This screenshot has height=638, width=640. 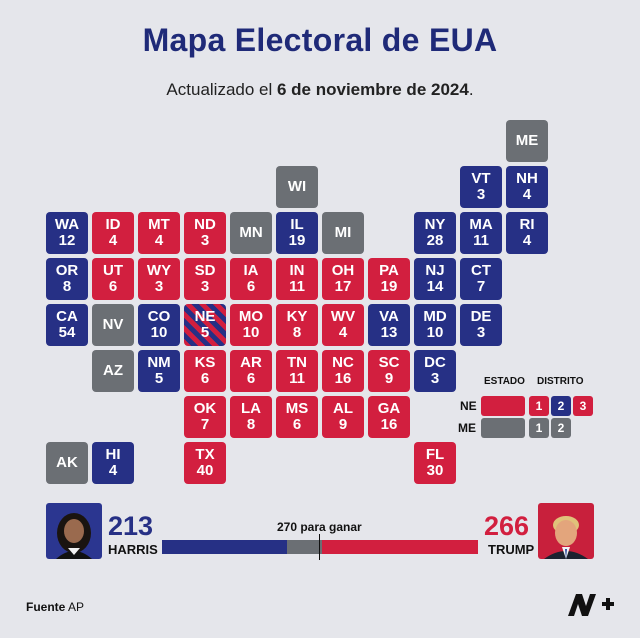 I want to click on state-abbr: MO, so click(x=251, y=316).